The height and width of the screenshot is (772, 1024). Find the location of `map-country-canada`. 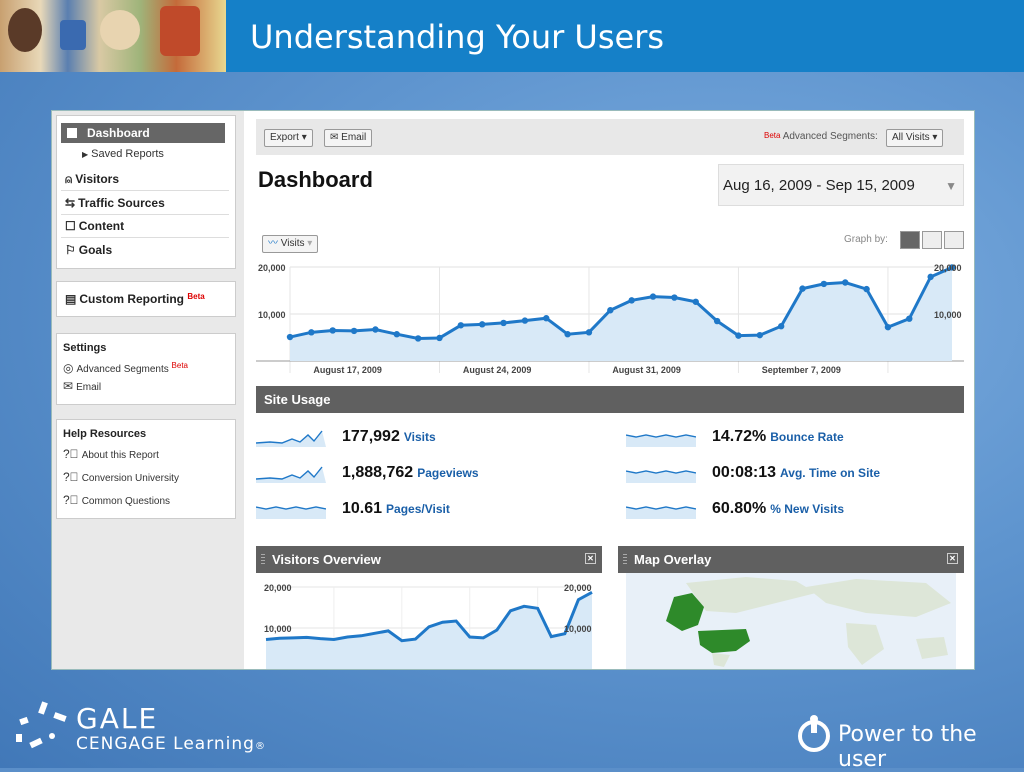

map-country-canada is located at coordinates (685, 612).